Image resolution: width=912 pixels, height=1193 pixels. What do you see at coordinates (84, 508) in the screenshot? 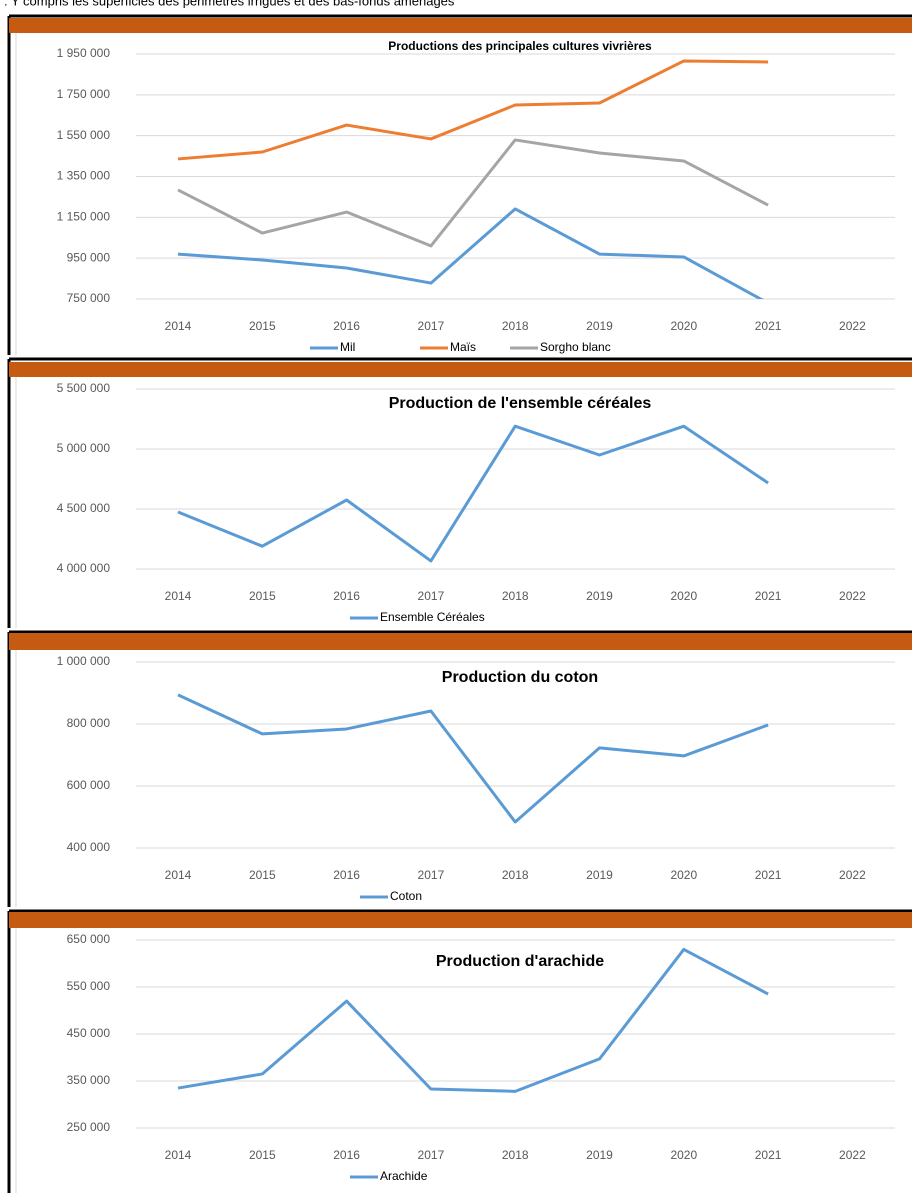
I see `y-tick-label: 4 500 000` at bounding box center [84, 508].